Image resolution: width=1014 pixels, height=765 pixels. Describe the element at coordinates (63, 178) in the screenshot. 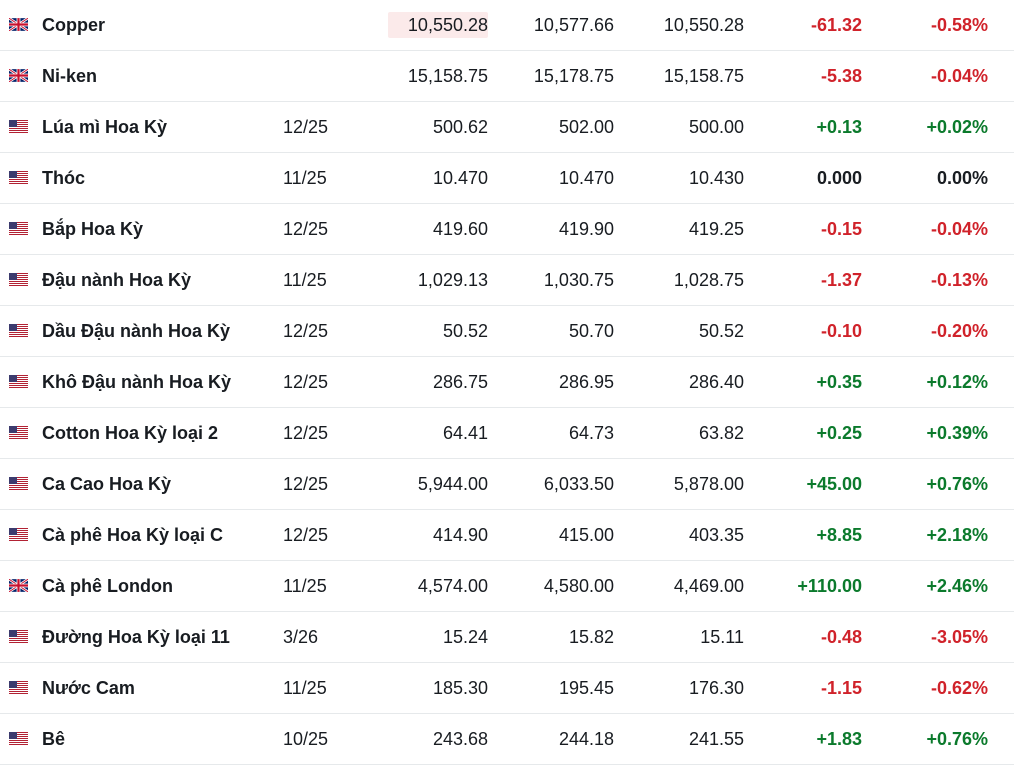

I see `commodity-name-link: Thóc` at that location.